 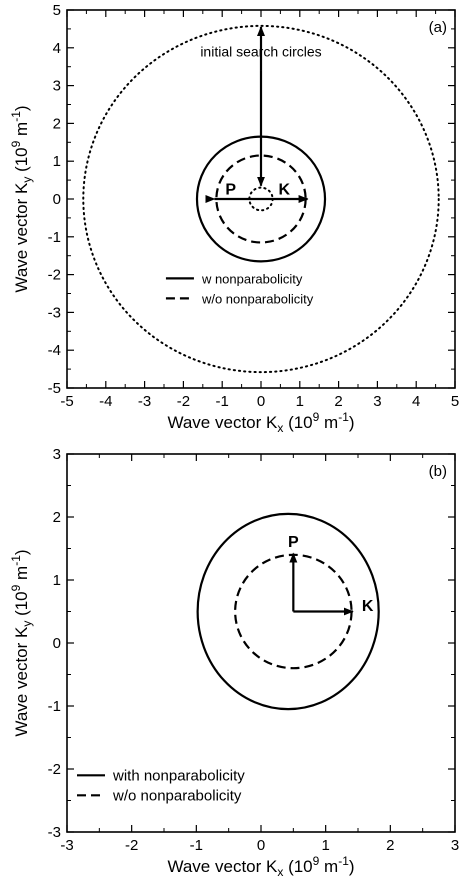 What do you see at coordinates (390, 845) in the screenshot?
I see `x-tick-label-b: 2` at bounding box center [390, 845].